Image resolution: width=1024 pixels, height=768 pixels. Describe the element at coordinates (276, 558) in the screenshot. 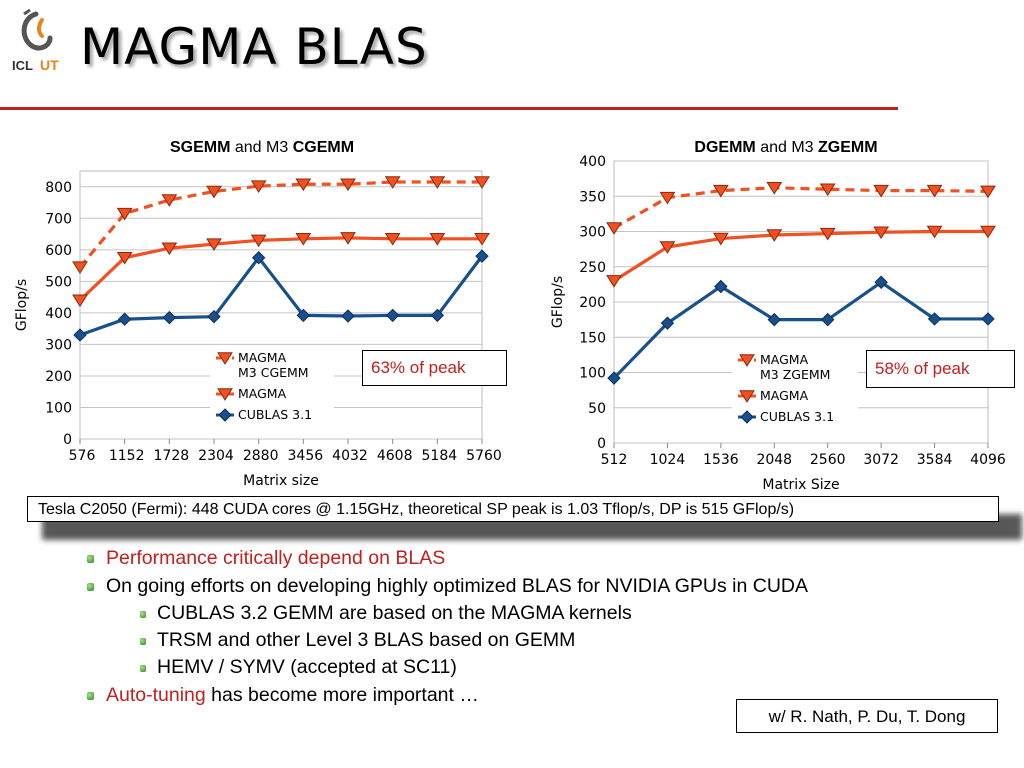

I see `bullet-text: Performance critically depend on BLAS` at that location.